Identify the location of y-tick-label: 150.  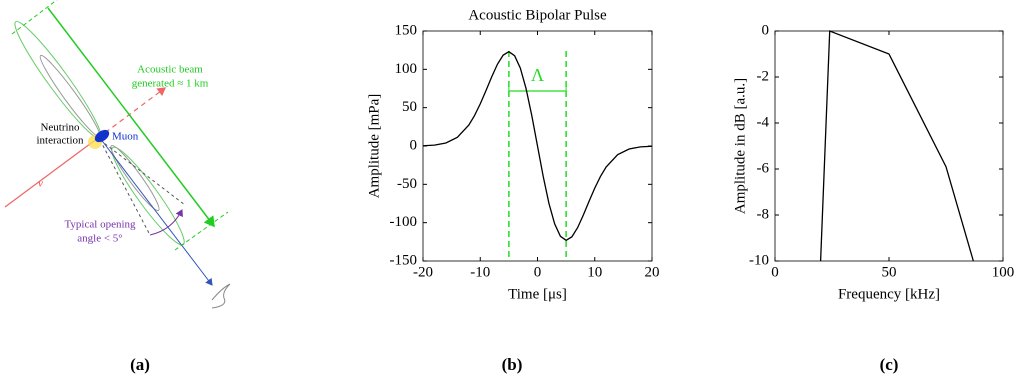
(406, 30).